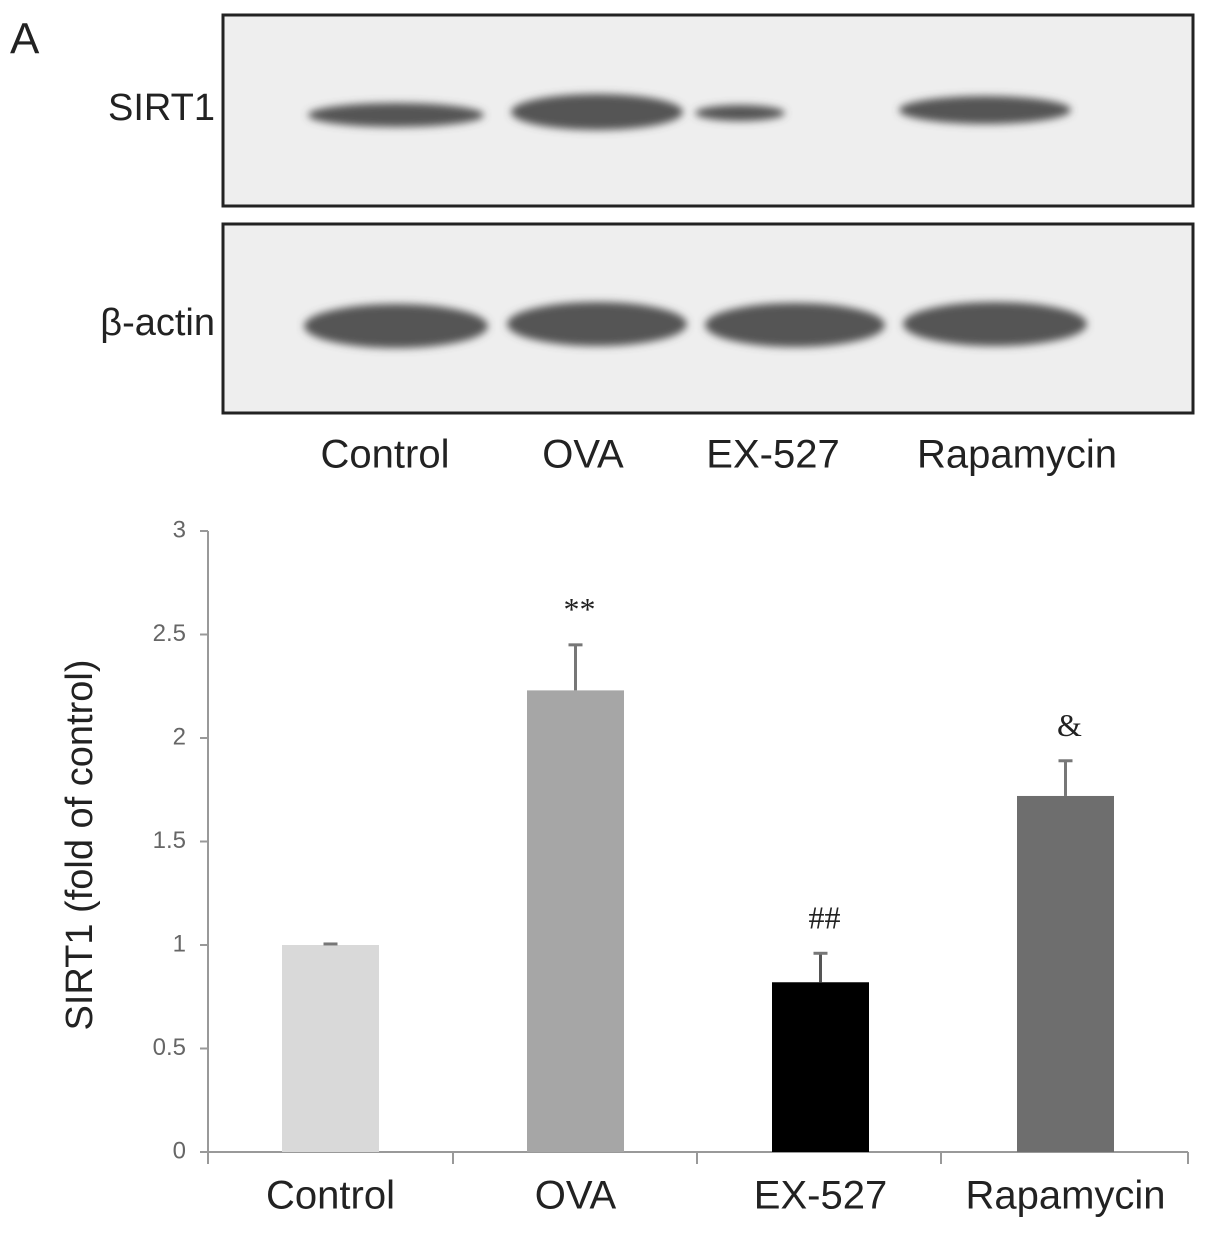 This screenshot has width=1205, height=1238. Describe the element at coordinates (385, 455) in the screenshot. I see `lane-label: Control` at that location.